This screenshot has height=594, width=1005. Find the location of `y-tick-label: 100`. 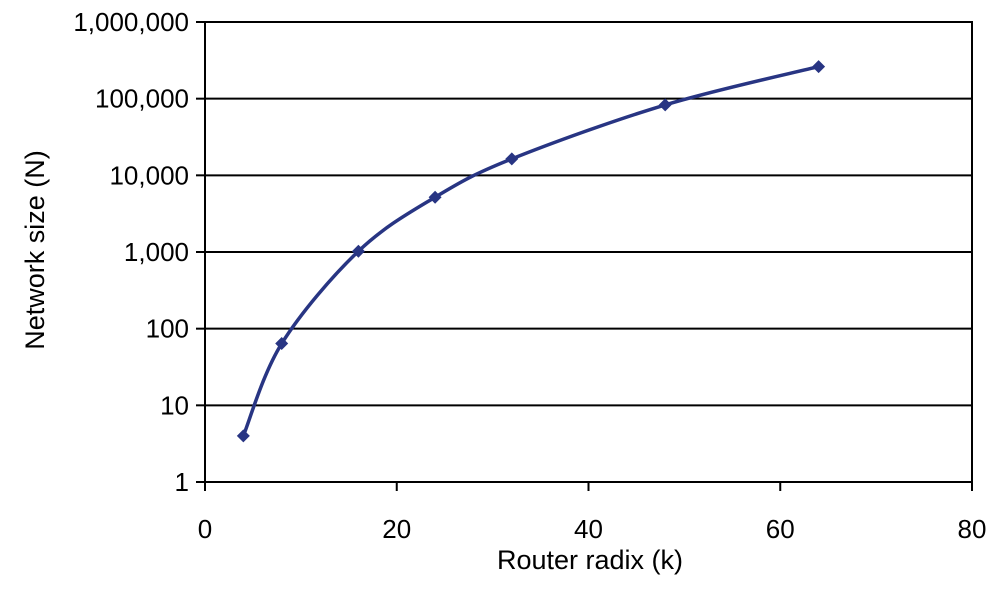

y-tick-label: 100 is located at coordinates (167, 329).